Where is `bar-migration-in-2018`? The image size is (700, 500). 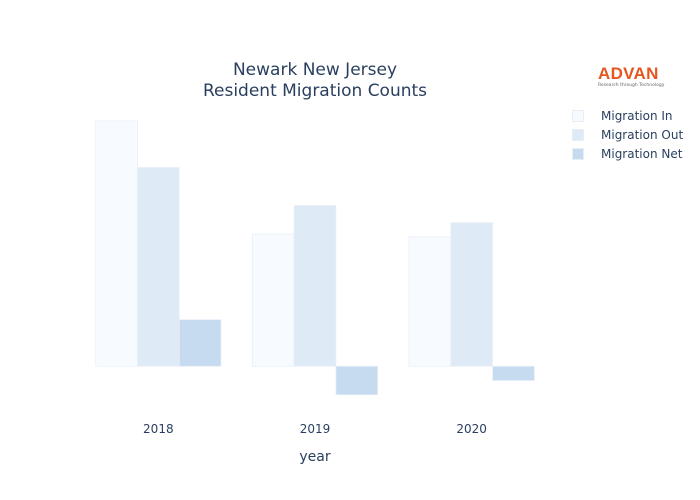 bar-migration-in-2018 is located at coordinates (116, 243).